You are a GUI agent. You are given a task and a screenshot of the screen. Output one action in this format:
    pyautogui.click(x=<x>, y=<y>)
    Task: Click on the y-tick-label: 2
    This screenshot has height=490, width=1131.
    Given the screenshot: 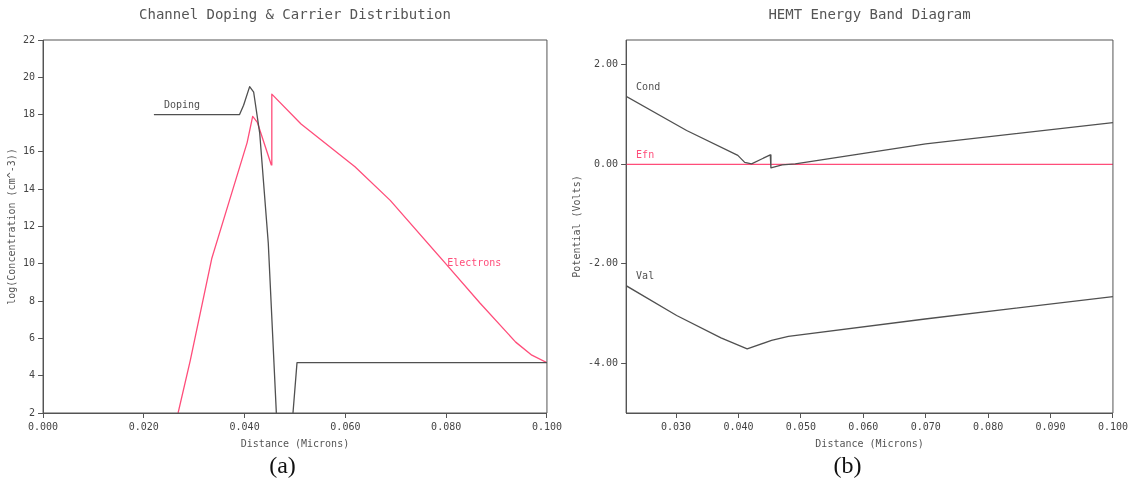 What is the action you would take?
    pyautogui.click(x=32, y=412)
    